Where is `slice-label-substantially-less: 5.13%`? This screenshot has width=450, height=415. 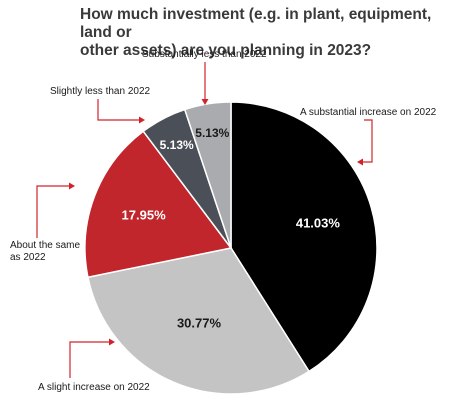
slice-label-substantially-less: 5.13% is located at coordinates (212, 133).